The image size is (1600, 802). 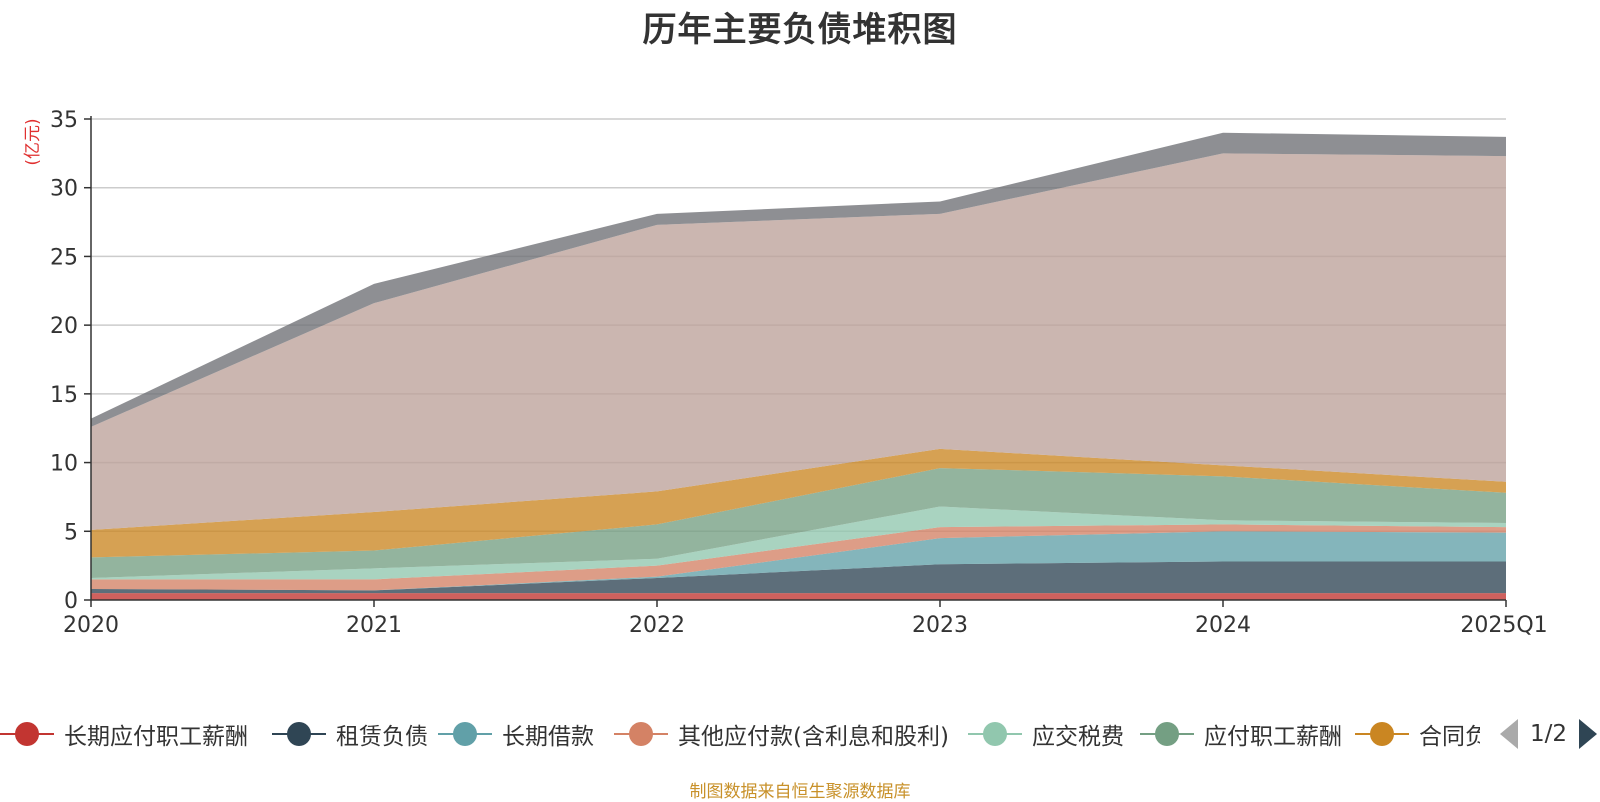 What do you see at coordinates (940, 625) in the screenshot?
I see `x-tick-label: 2023` at bounding box center [940, 625].